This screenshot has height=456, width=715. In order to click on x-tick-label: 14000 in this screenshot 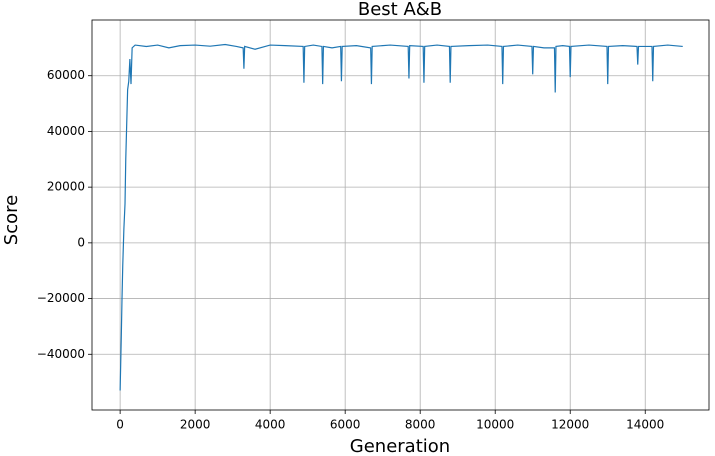, I will do `click(645, 425)`.